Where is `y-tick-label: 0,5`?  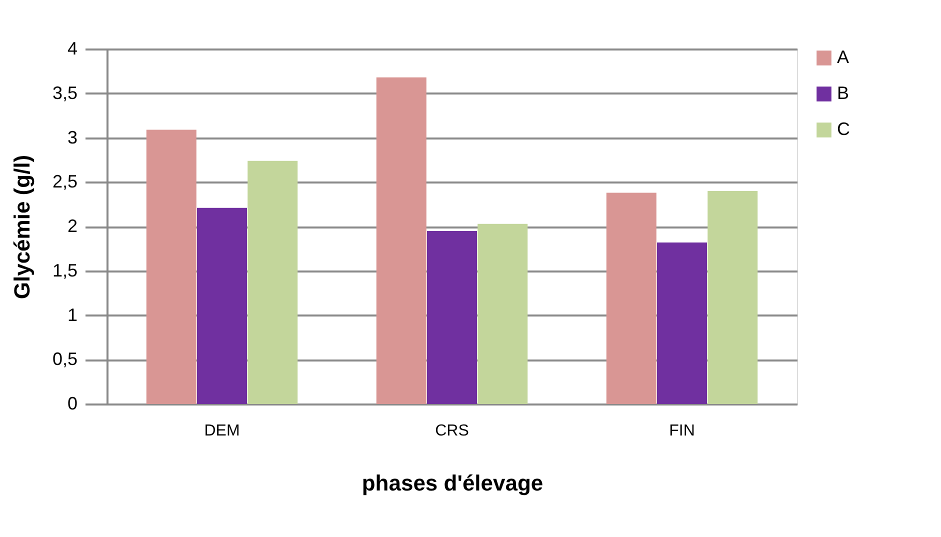
y-tick-label: 0,5 is located at coordinates (65, 359).